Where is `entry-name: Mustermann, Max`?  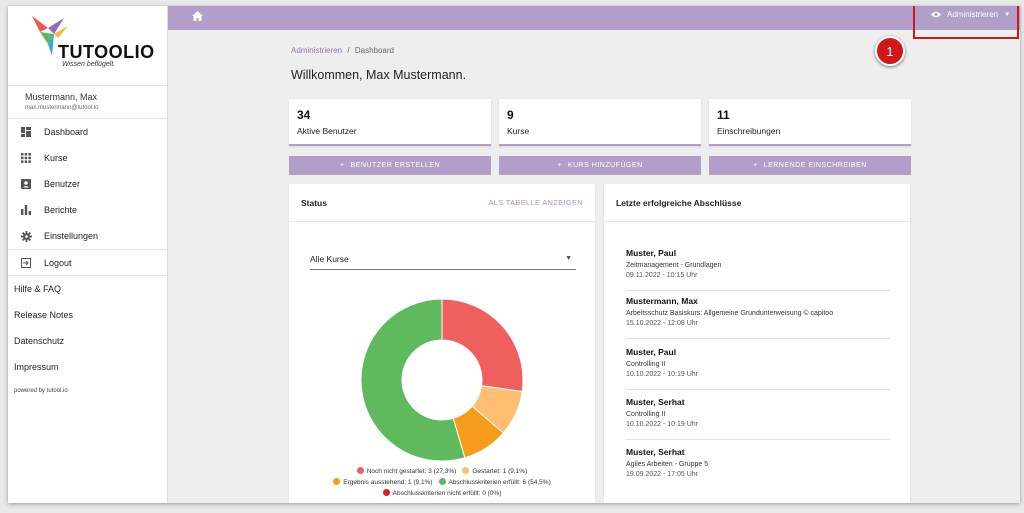
entry-name: Mustermann, Max is located at coordinates (662, 301).